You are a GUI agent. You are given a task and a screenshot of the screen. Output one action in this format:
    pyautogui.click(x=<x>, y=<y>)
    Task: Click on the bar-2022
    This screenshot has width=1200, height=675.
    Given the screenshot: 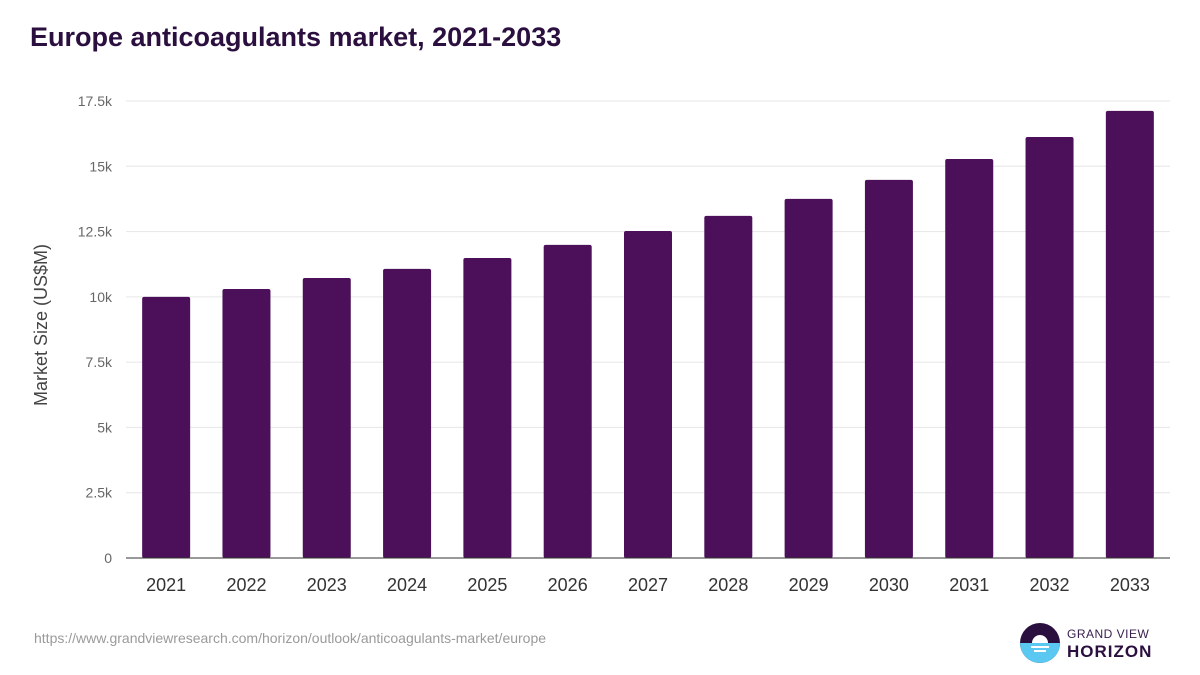 What is the action you would take?
    pyautogui.click(x=246, y=423)
    